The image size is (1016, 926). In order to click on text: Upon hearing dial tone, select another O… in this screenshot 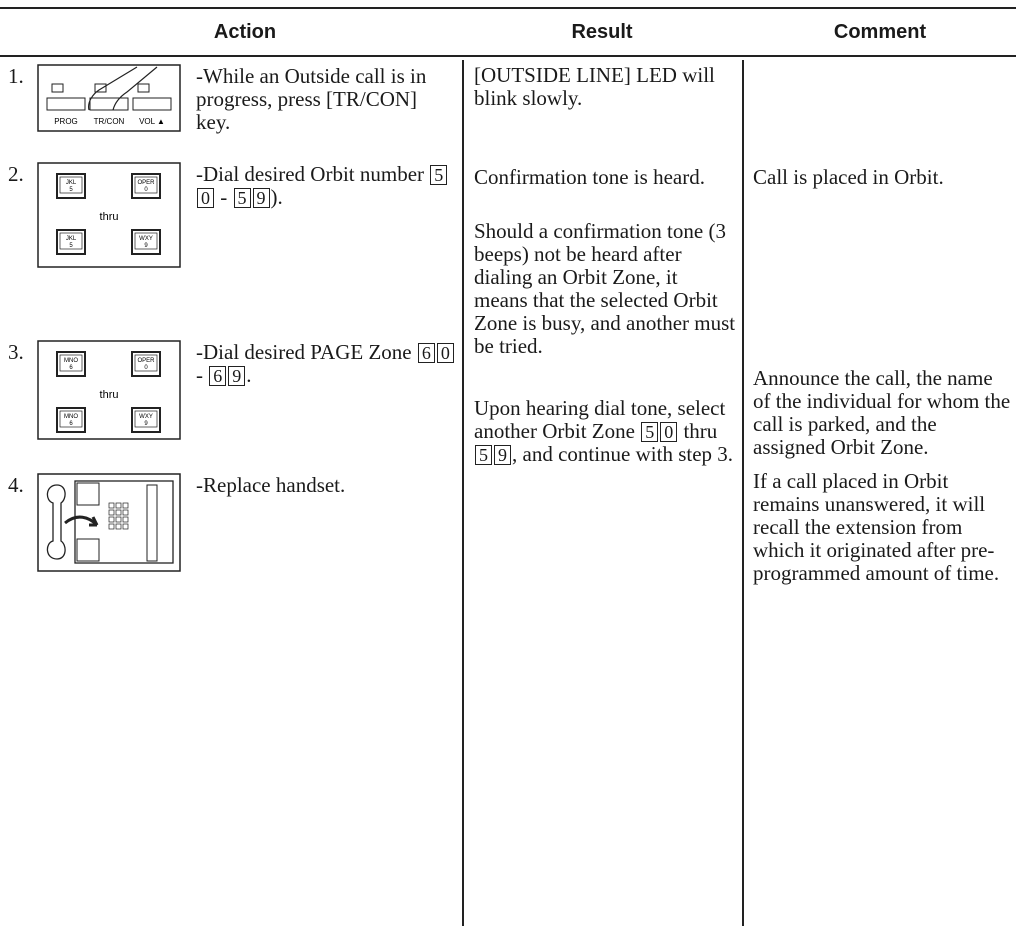, I will do `click(600, 419)`.